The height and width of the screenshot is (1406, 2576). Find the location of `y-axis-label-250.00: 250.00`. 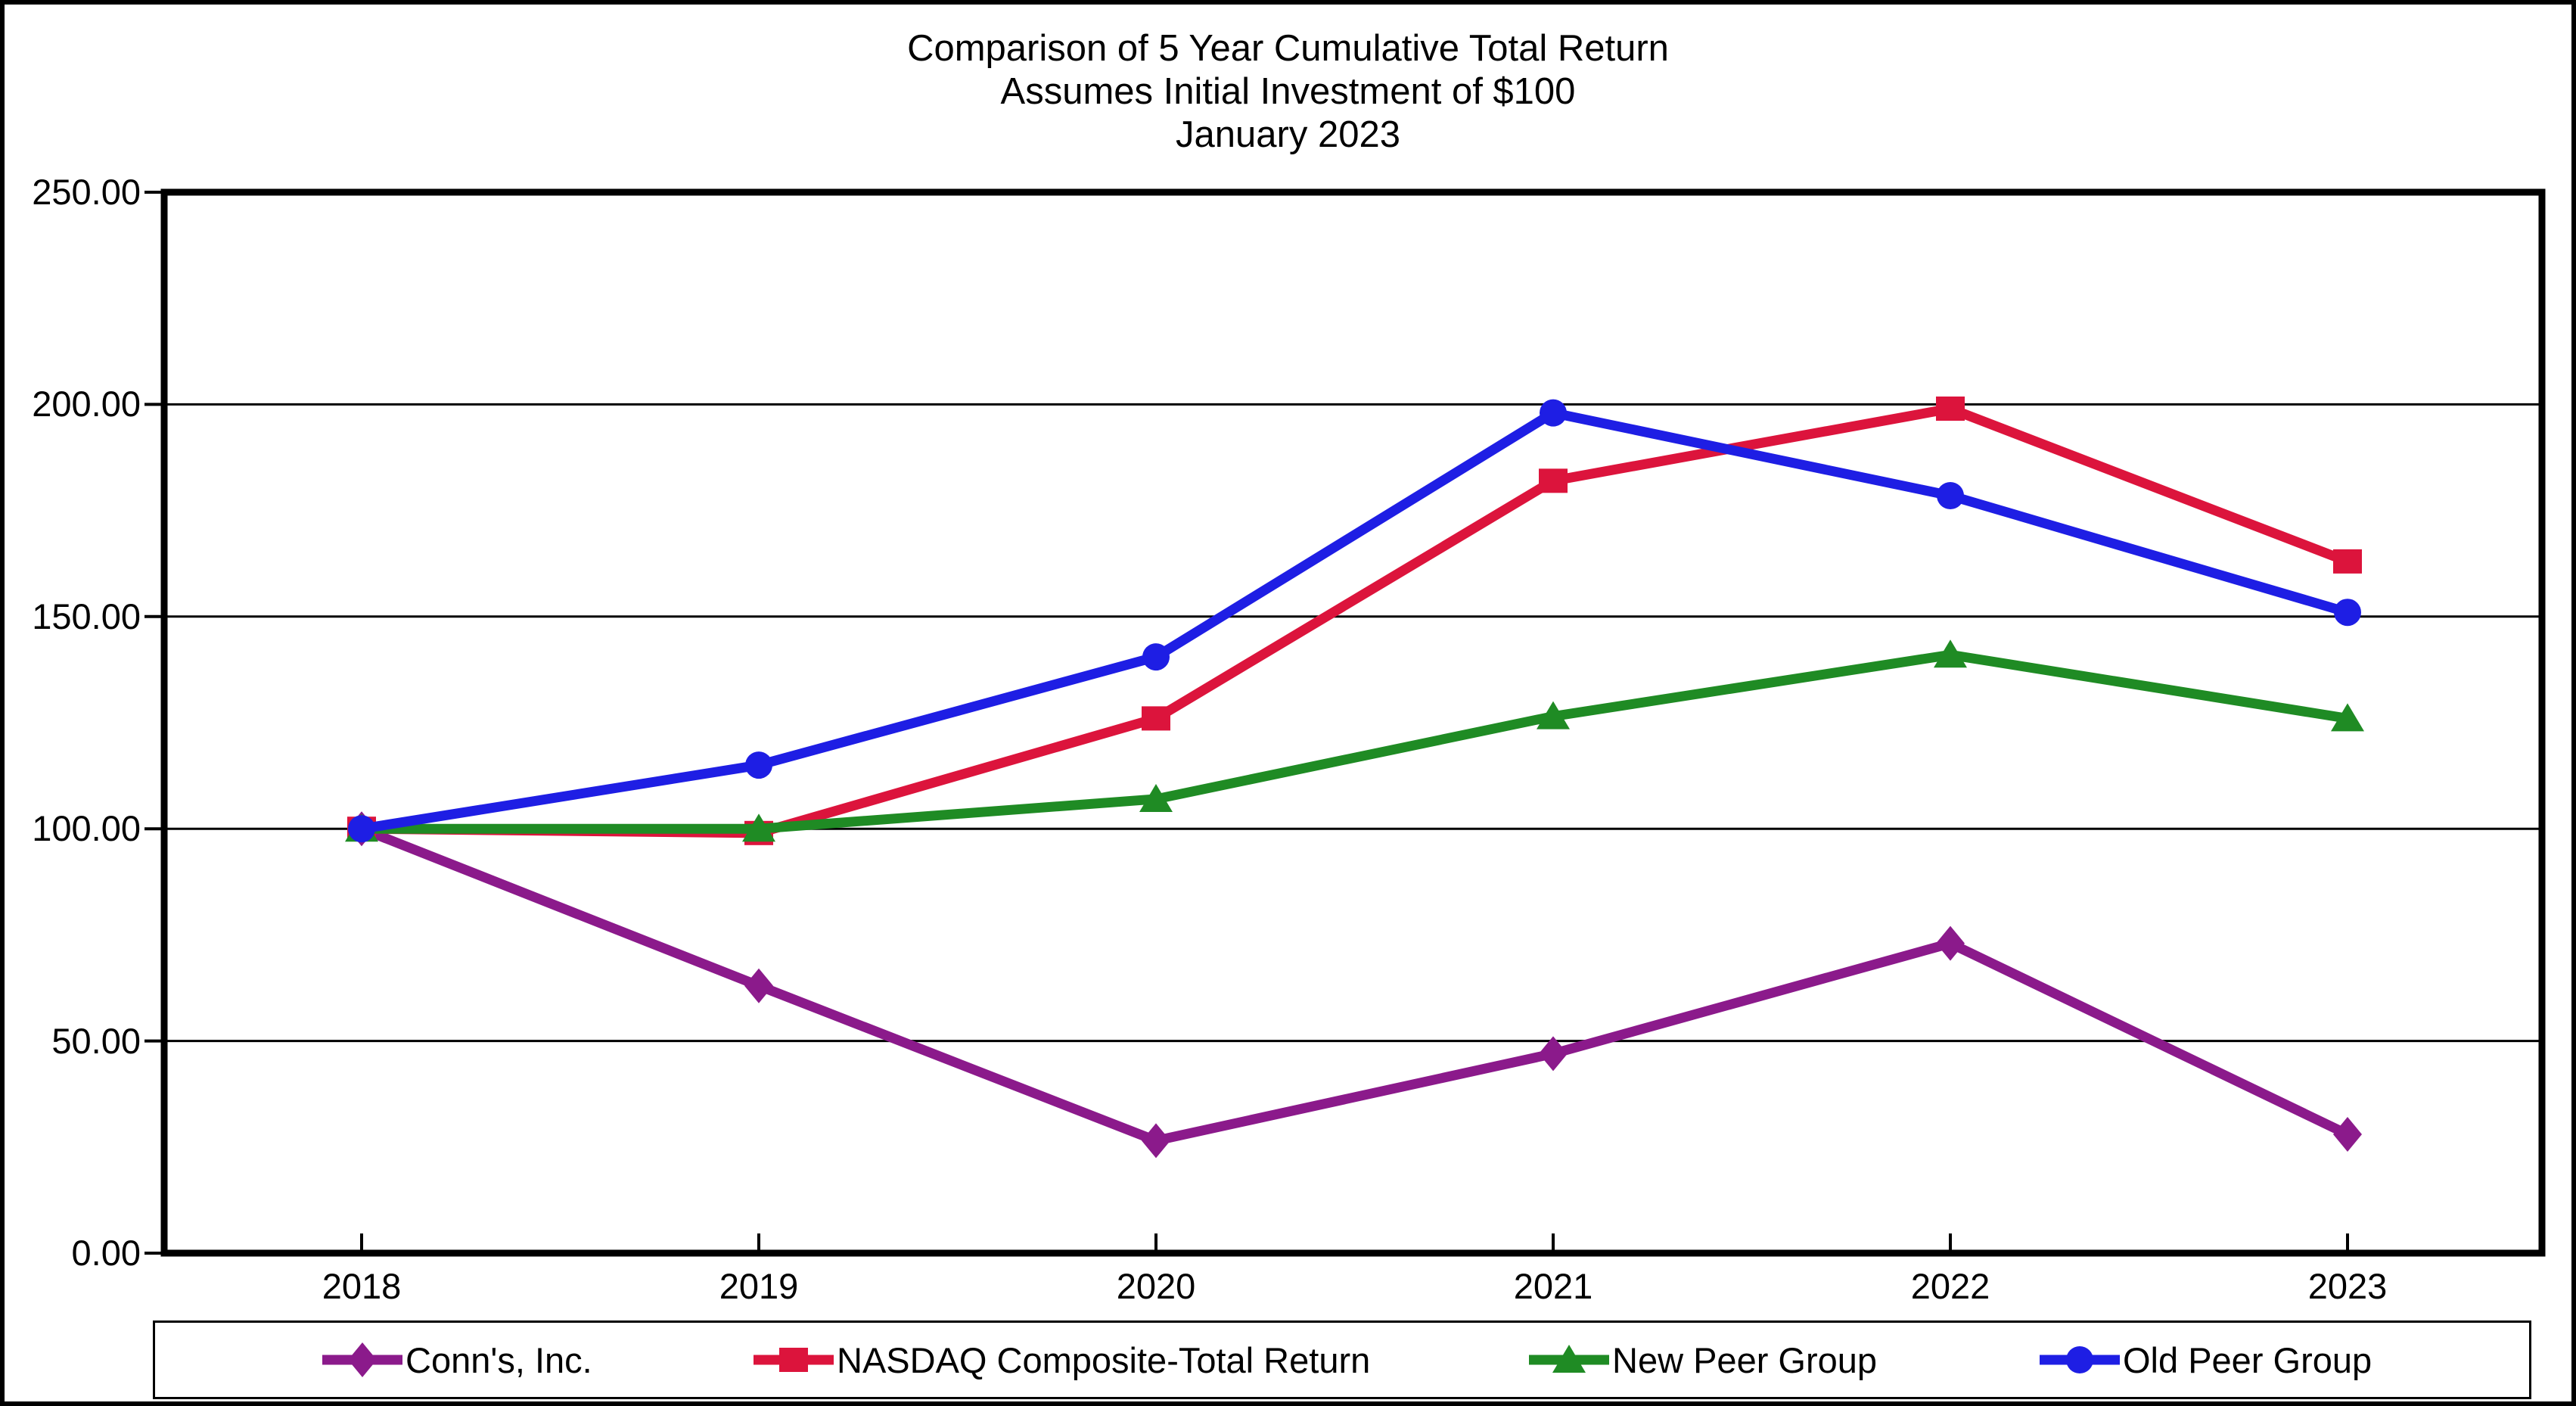

y-axis-label-250.00: 250.00 is located at coordinates (86, 192).